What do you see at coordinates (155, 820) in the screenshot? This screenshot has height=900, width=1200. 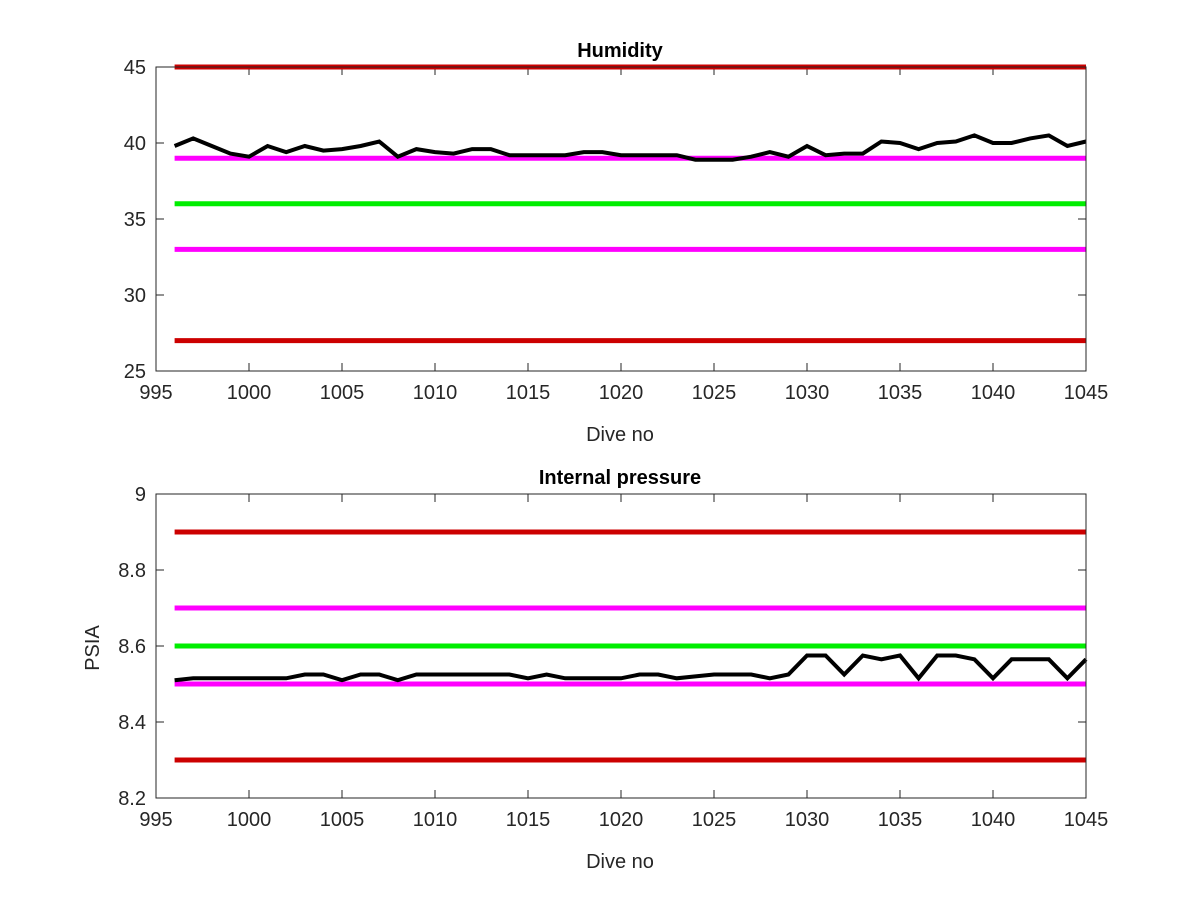 I see `pressure-x-tick-label: 995` at bounding box center [155, 820].